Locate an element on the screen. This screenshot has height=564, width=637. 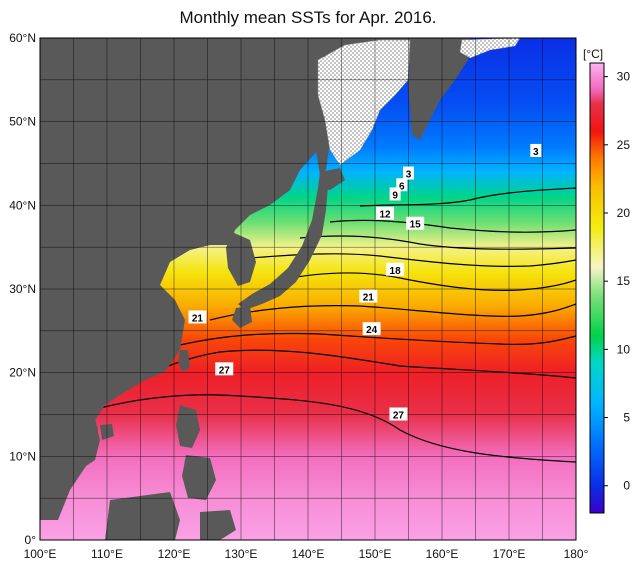
longitude-tick-label: 170°E is located at coordinates (509, 554).